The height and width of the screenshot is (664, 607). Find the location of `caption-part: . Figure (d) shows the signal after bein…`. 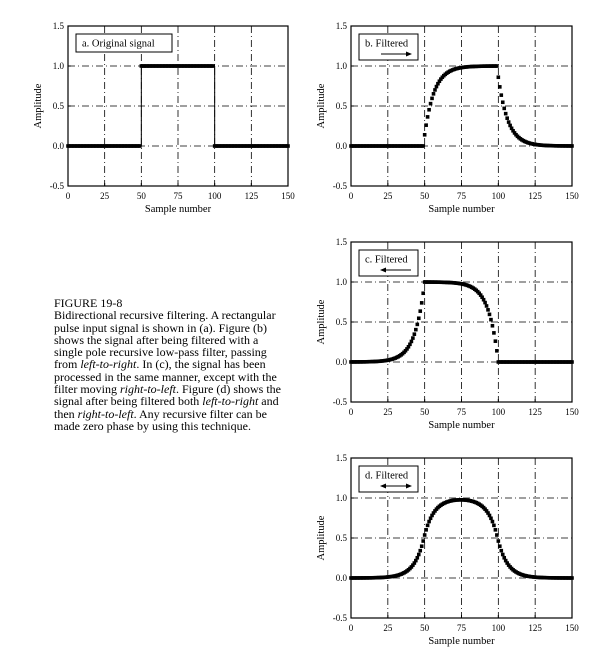

caption-part: . Figure (d) shows the signal after bein… is located at coordinates (167, 395).